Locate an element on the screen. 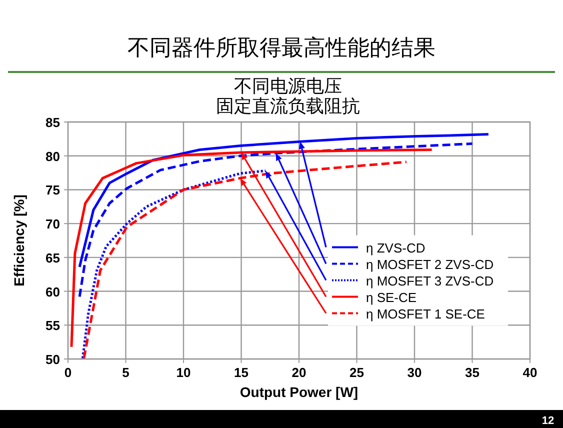 The width and height of the screenshot is (563, 428). x-tick-label: 35 is located at coordinates (472, 372).